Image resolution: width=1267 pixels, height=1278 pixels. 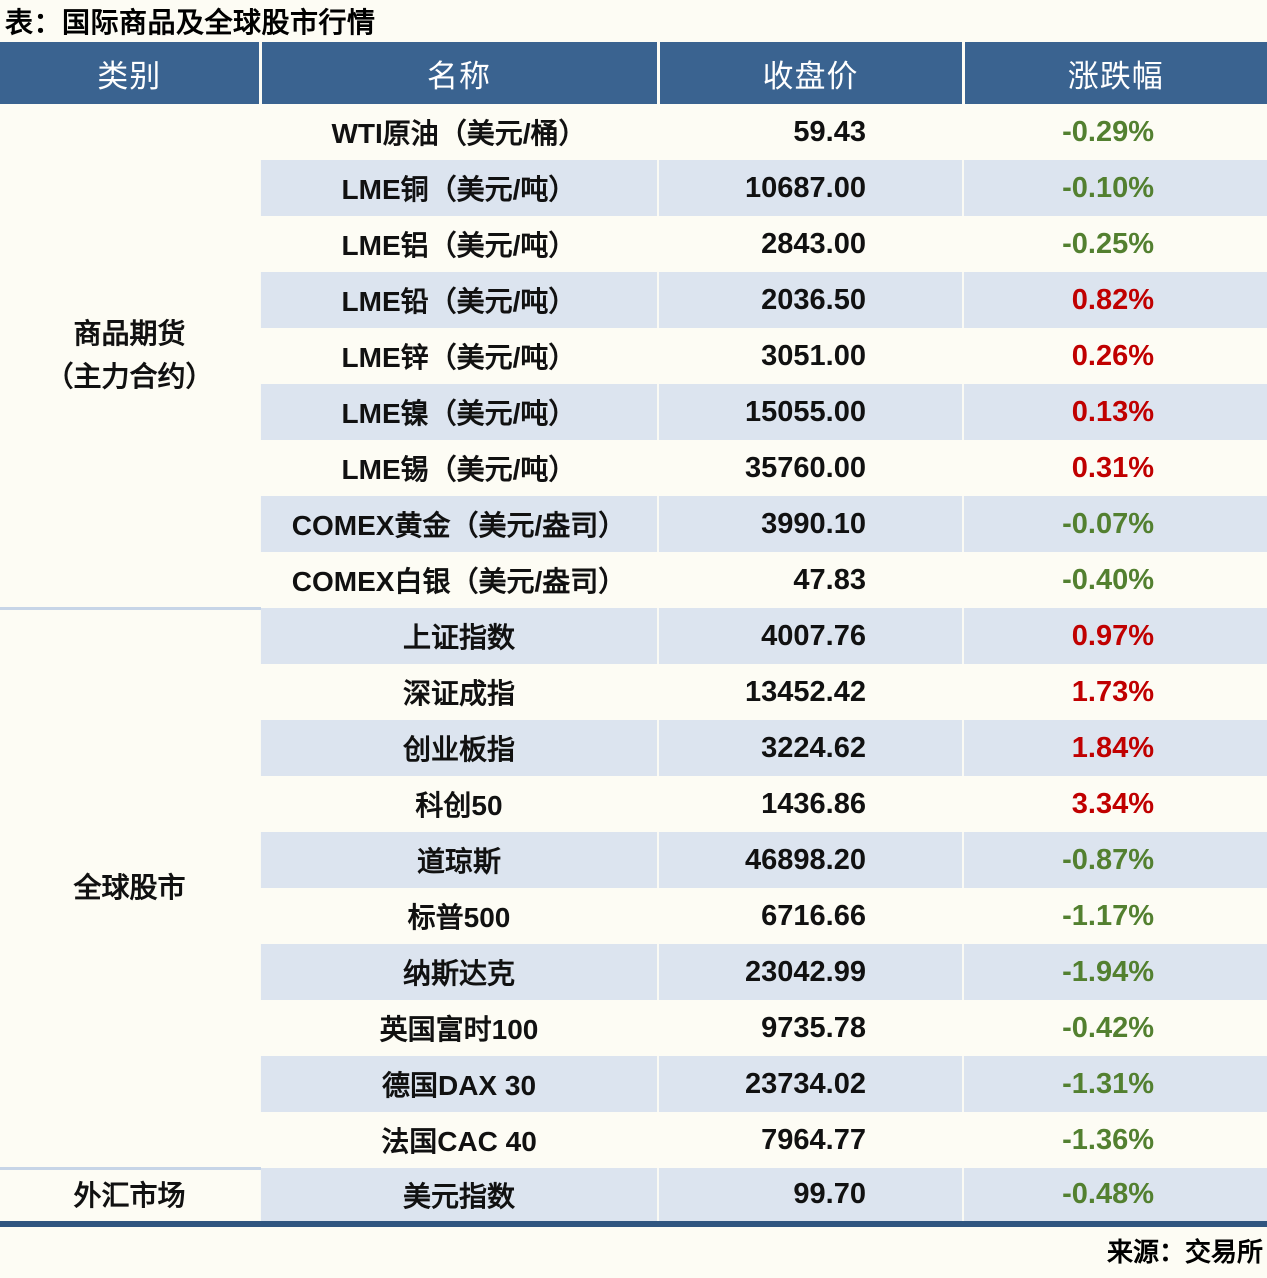 What do you see at coordinates (458, 804) in the screenshot?
I see `name-cell: 科创50` at bounding box center [458, 804].